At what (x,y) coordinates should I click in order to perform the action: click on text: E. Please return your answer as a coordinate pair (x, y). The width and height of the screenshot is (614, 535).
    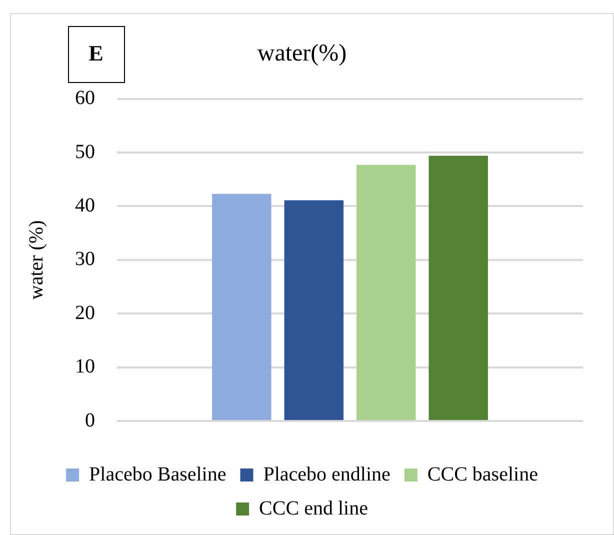
    Looking at the image, I should click on (96, 53).